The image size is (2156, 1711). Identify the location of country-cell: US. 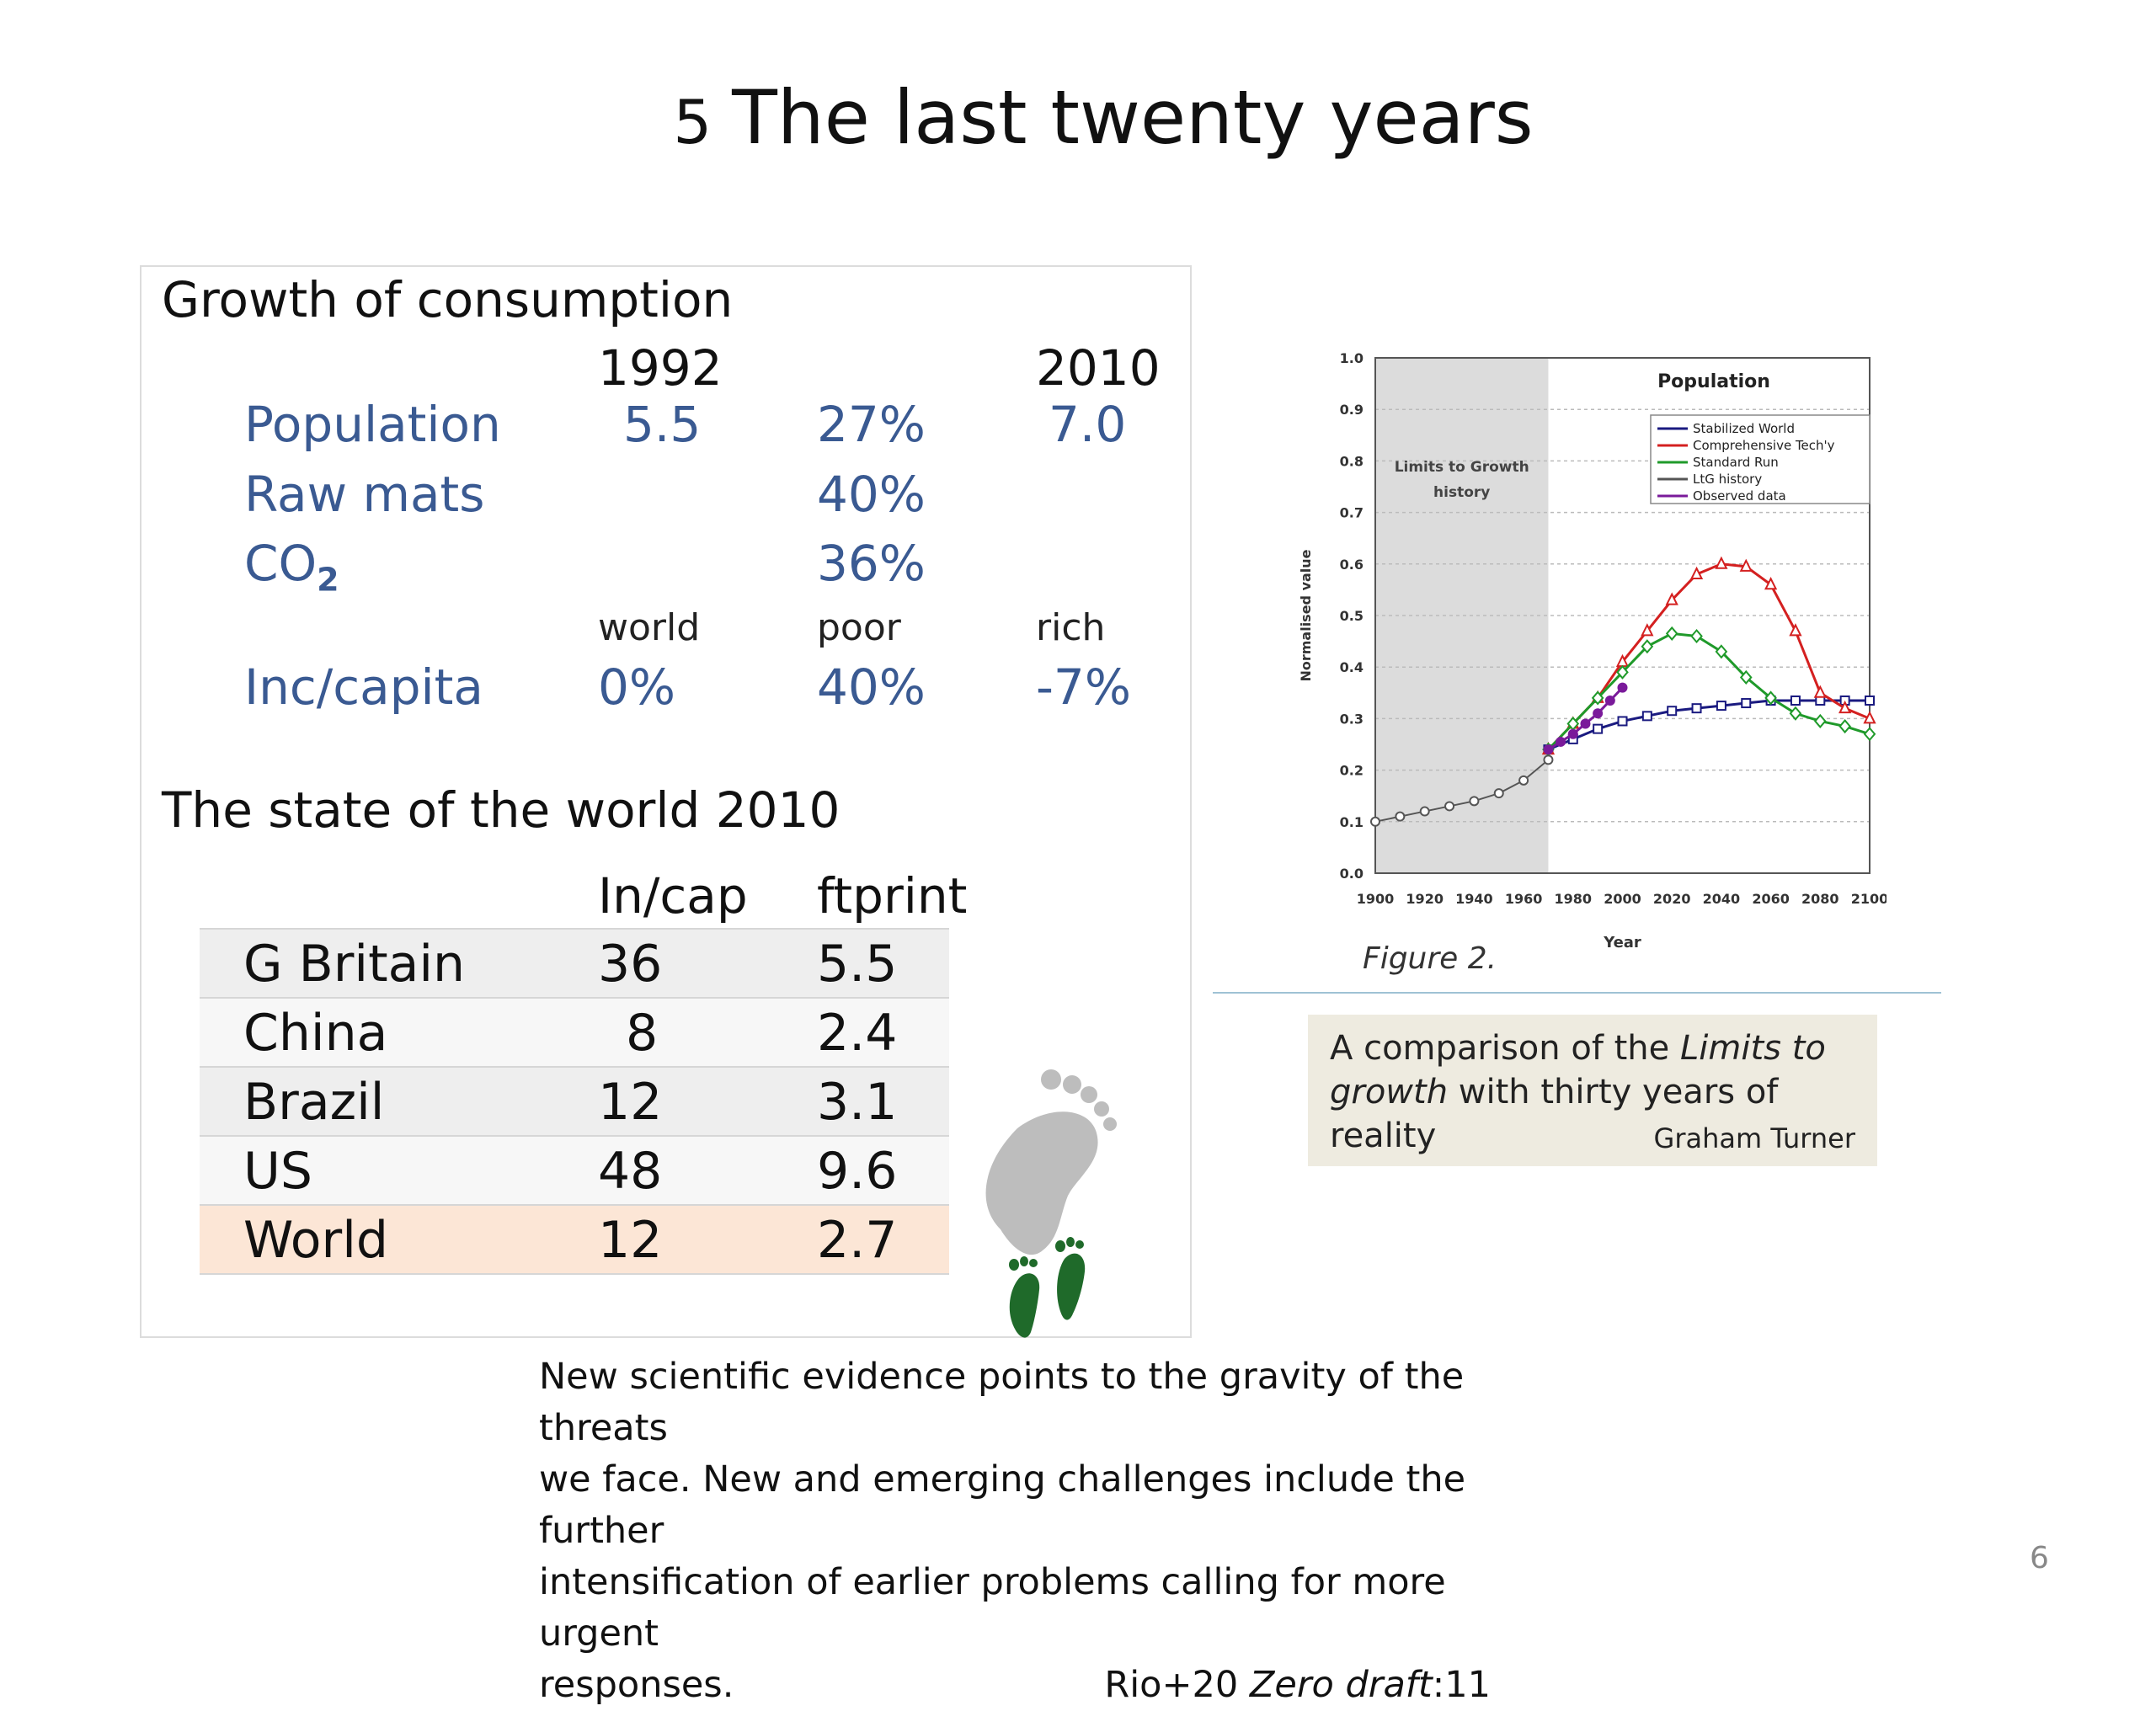
(278, 1171).